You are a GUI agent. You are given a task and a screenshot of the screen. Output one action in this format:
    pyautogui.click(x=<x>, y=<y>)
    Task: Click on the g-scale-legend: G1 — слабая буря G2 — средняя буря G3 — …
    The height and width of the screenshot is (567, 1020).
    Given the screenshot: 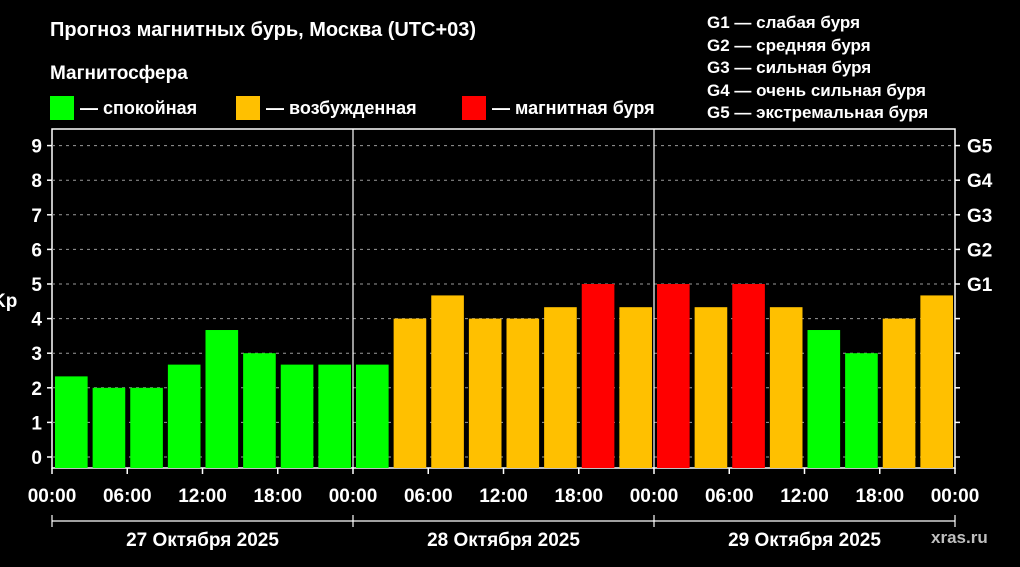 What is the action you would take?
    pyautogui.click(x=817, y=68)
    